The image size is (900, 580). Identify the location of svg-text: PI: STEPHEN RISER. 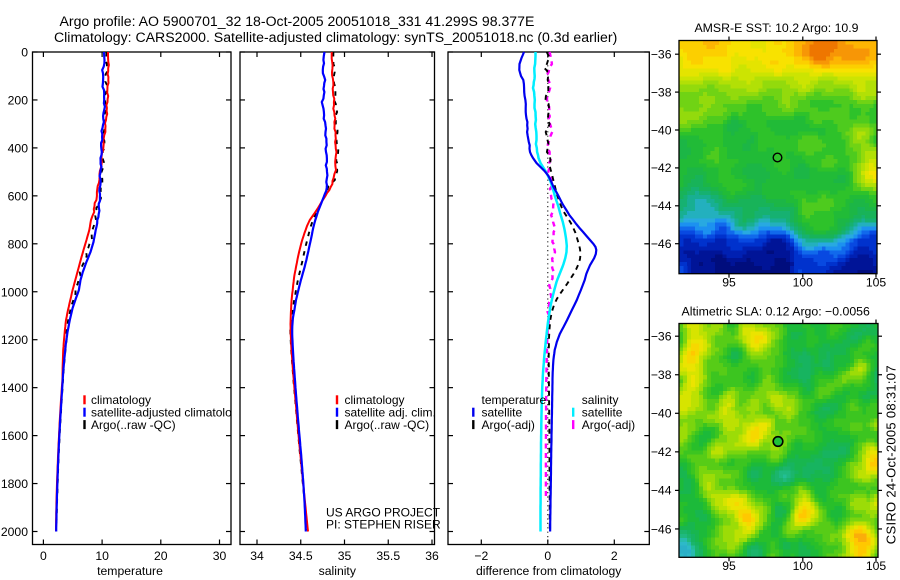
(383, 525).